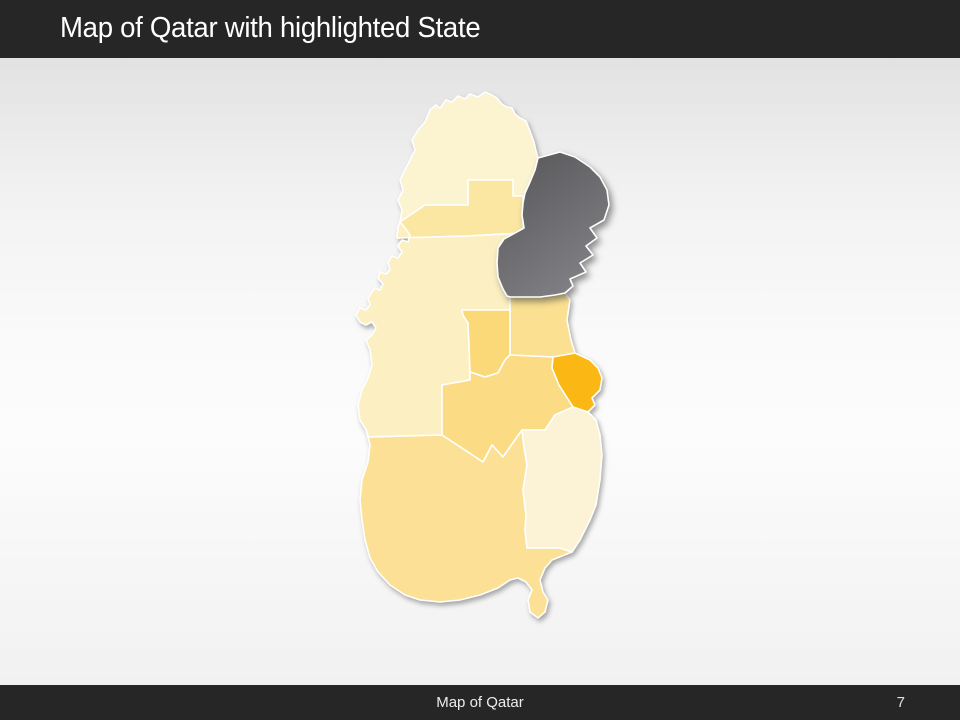 The height and width of the screenshot is (720, 960). I want to click on page-number: 7, so click(900, 702).